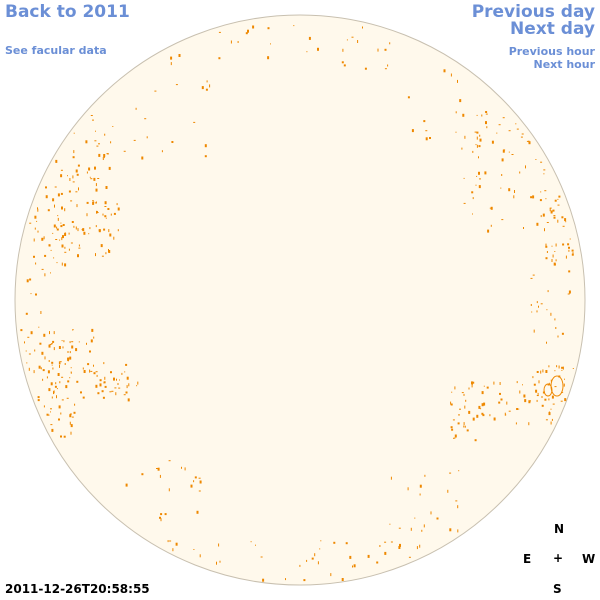  I want to click on back-to-year-link: Back to 2011, so click(67, 12).